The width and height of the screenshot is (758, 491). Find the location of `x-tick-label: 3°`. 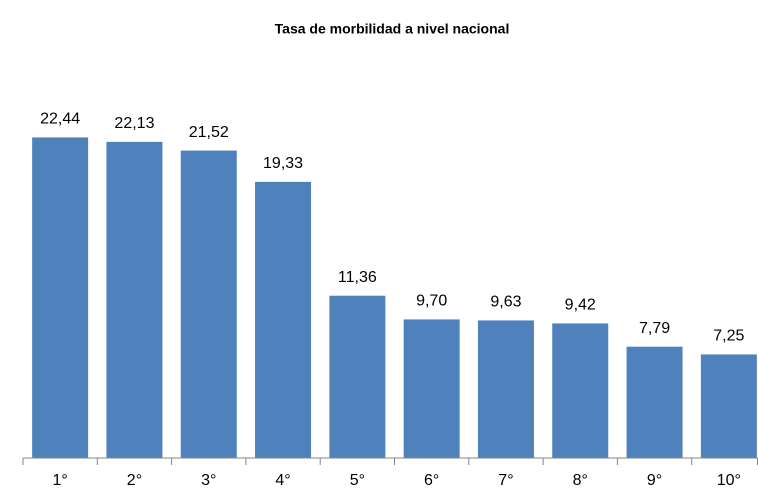

x-tick-label: 3° is located at coordinates (208, 480).